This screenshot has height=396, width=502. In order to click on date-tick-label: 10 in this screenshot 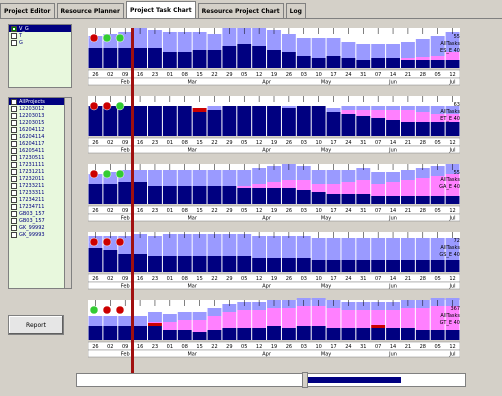, I will do `click(318, 75)`.